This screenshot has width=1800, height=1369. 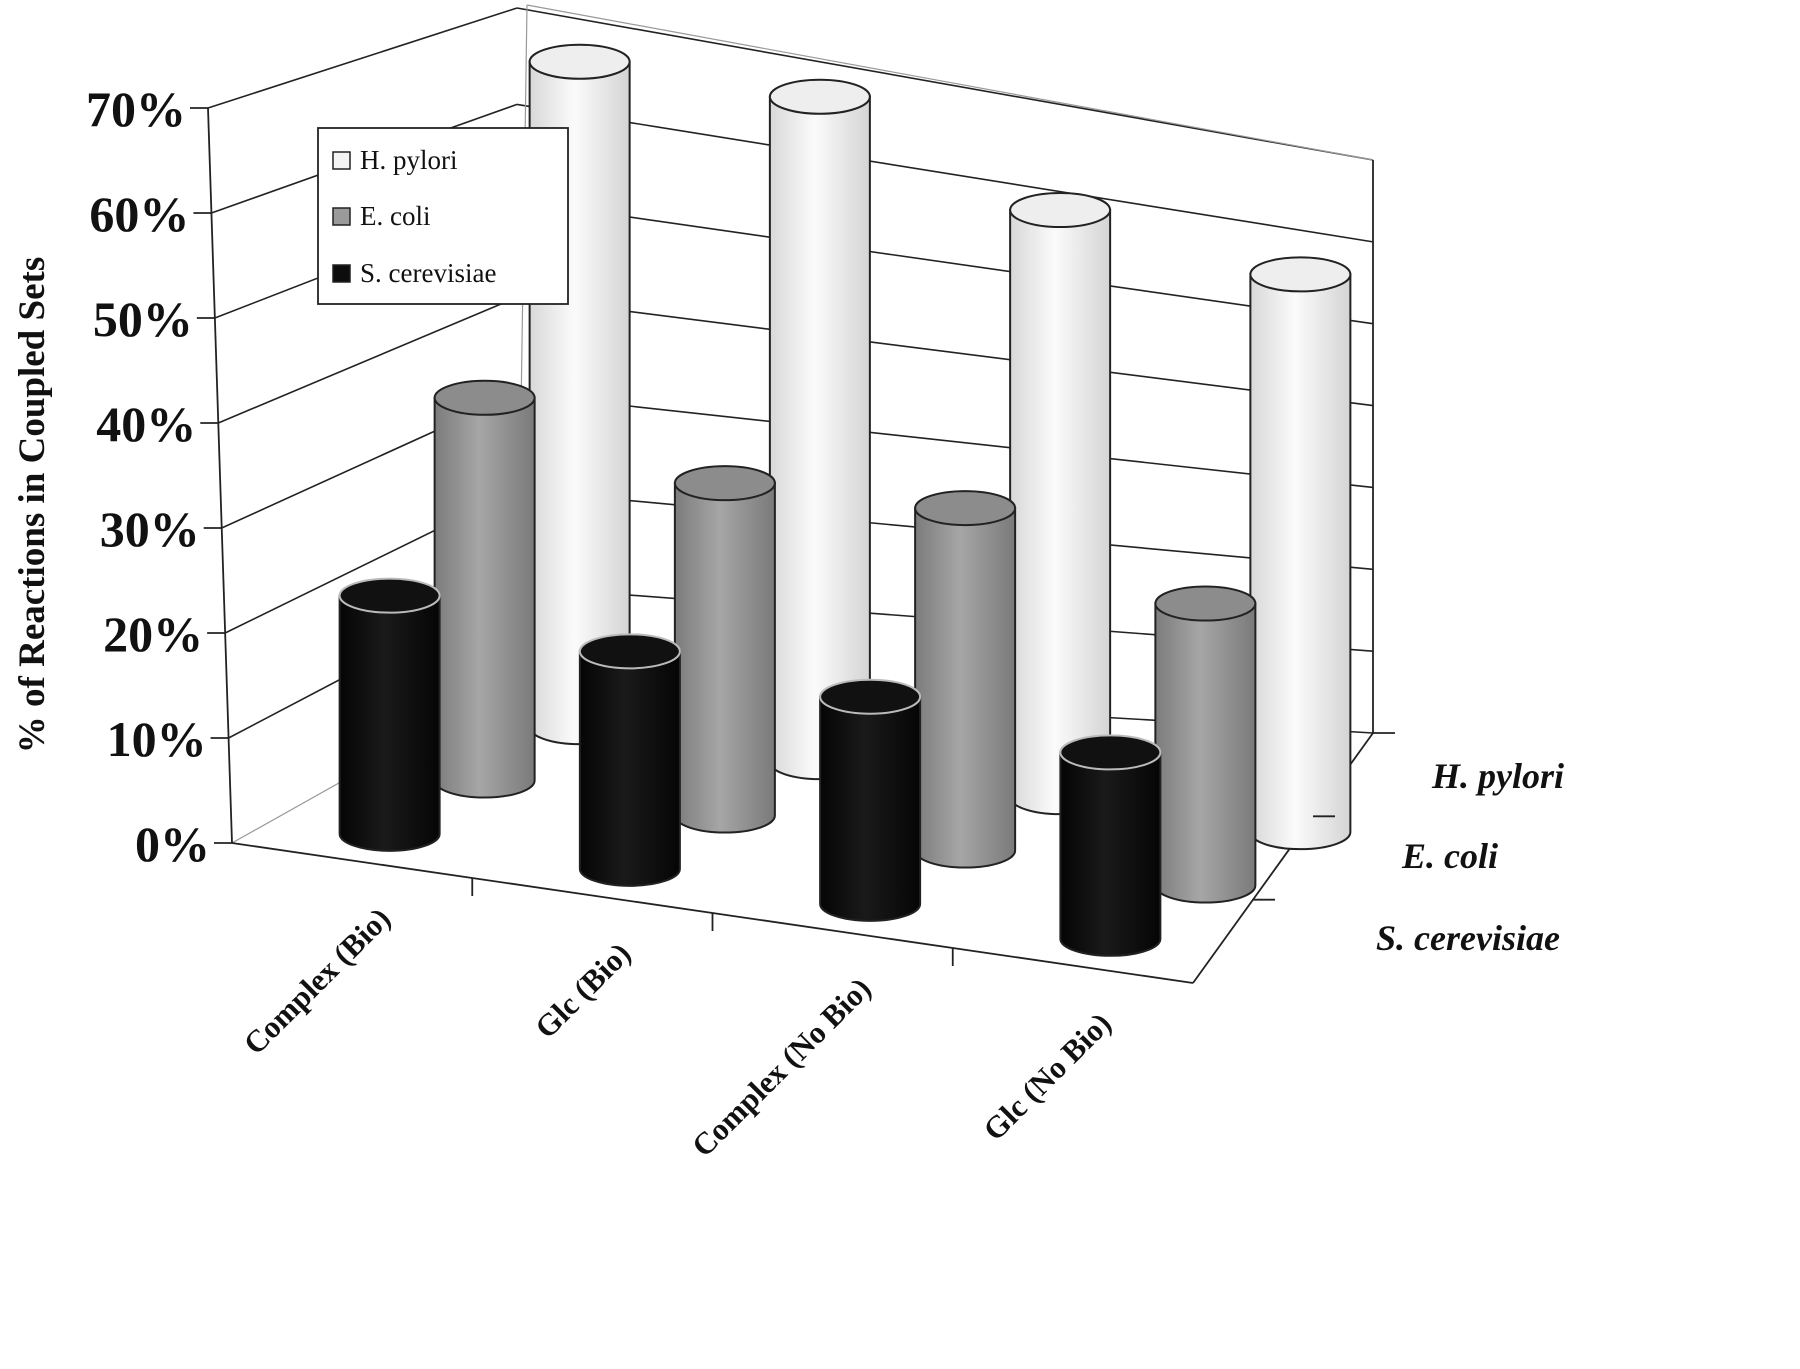 I want to click on top-edge, so click(x=950, y=82).